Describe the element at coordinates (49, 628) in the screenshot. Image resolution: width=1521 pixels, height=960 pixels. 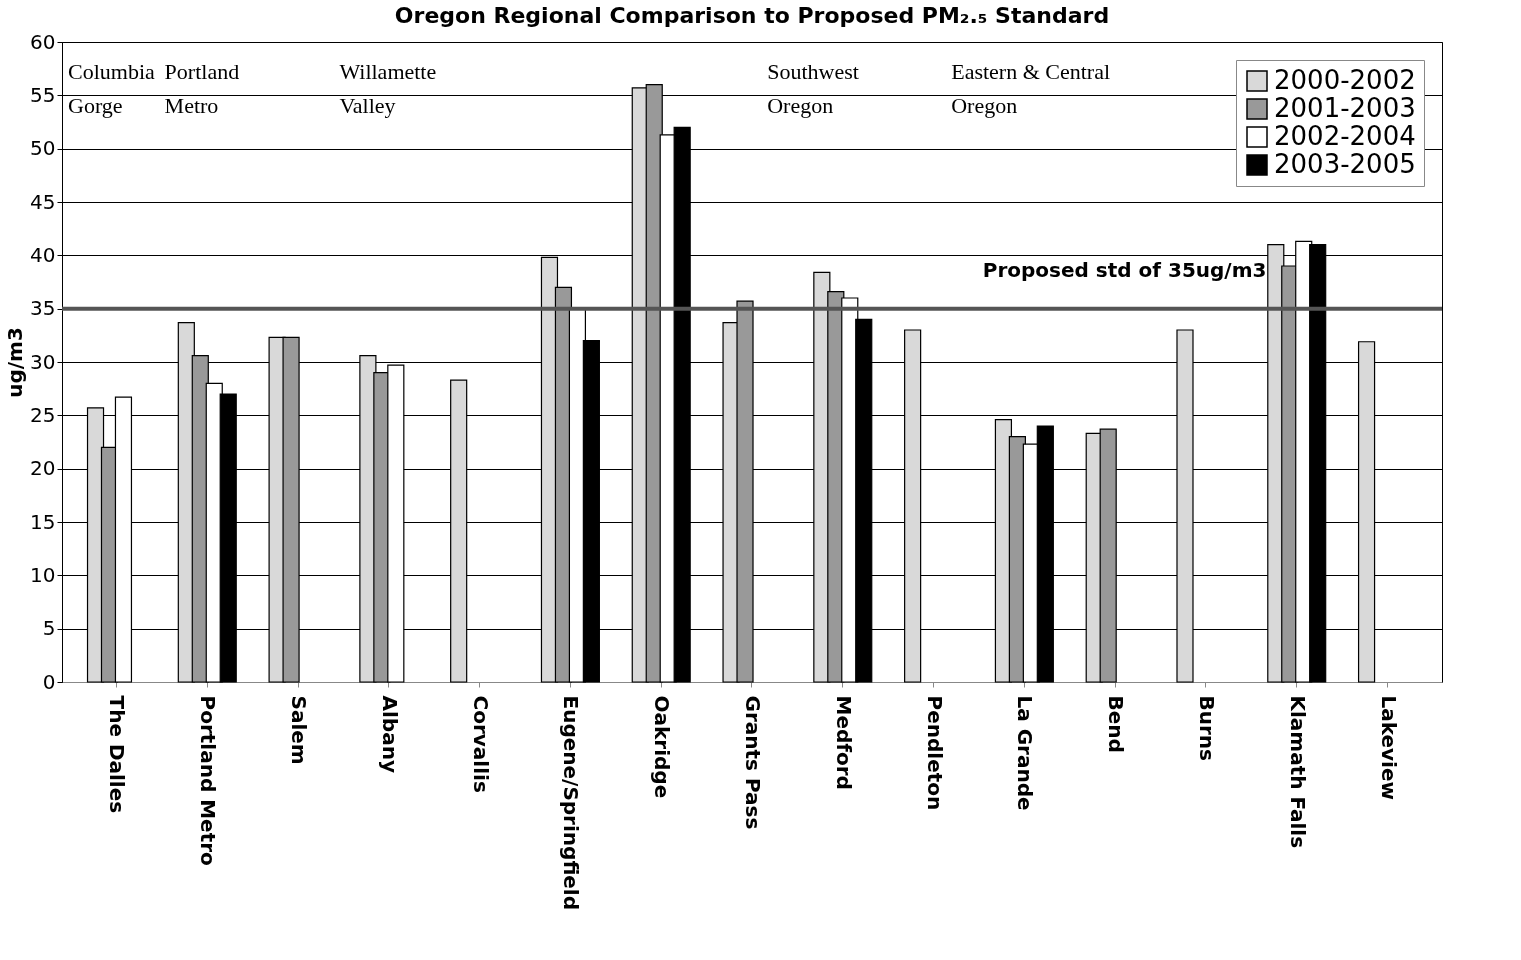
I see `y-tick-label: 5` at that location.